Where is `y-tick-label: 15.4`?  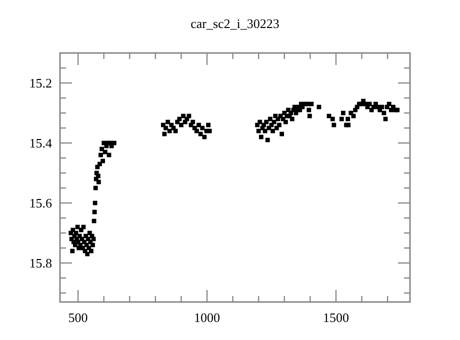
y-tick-label: 15.4 is located at coordinates (40, 143).